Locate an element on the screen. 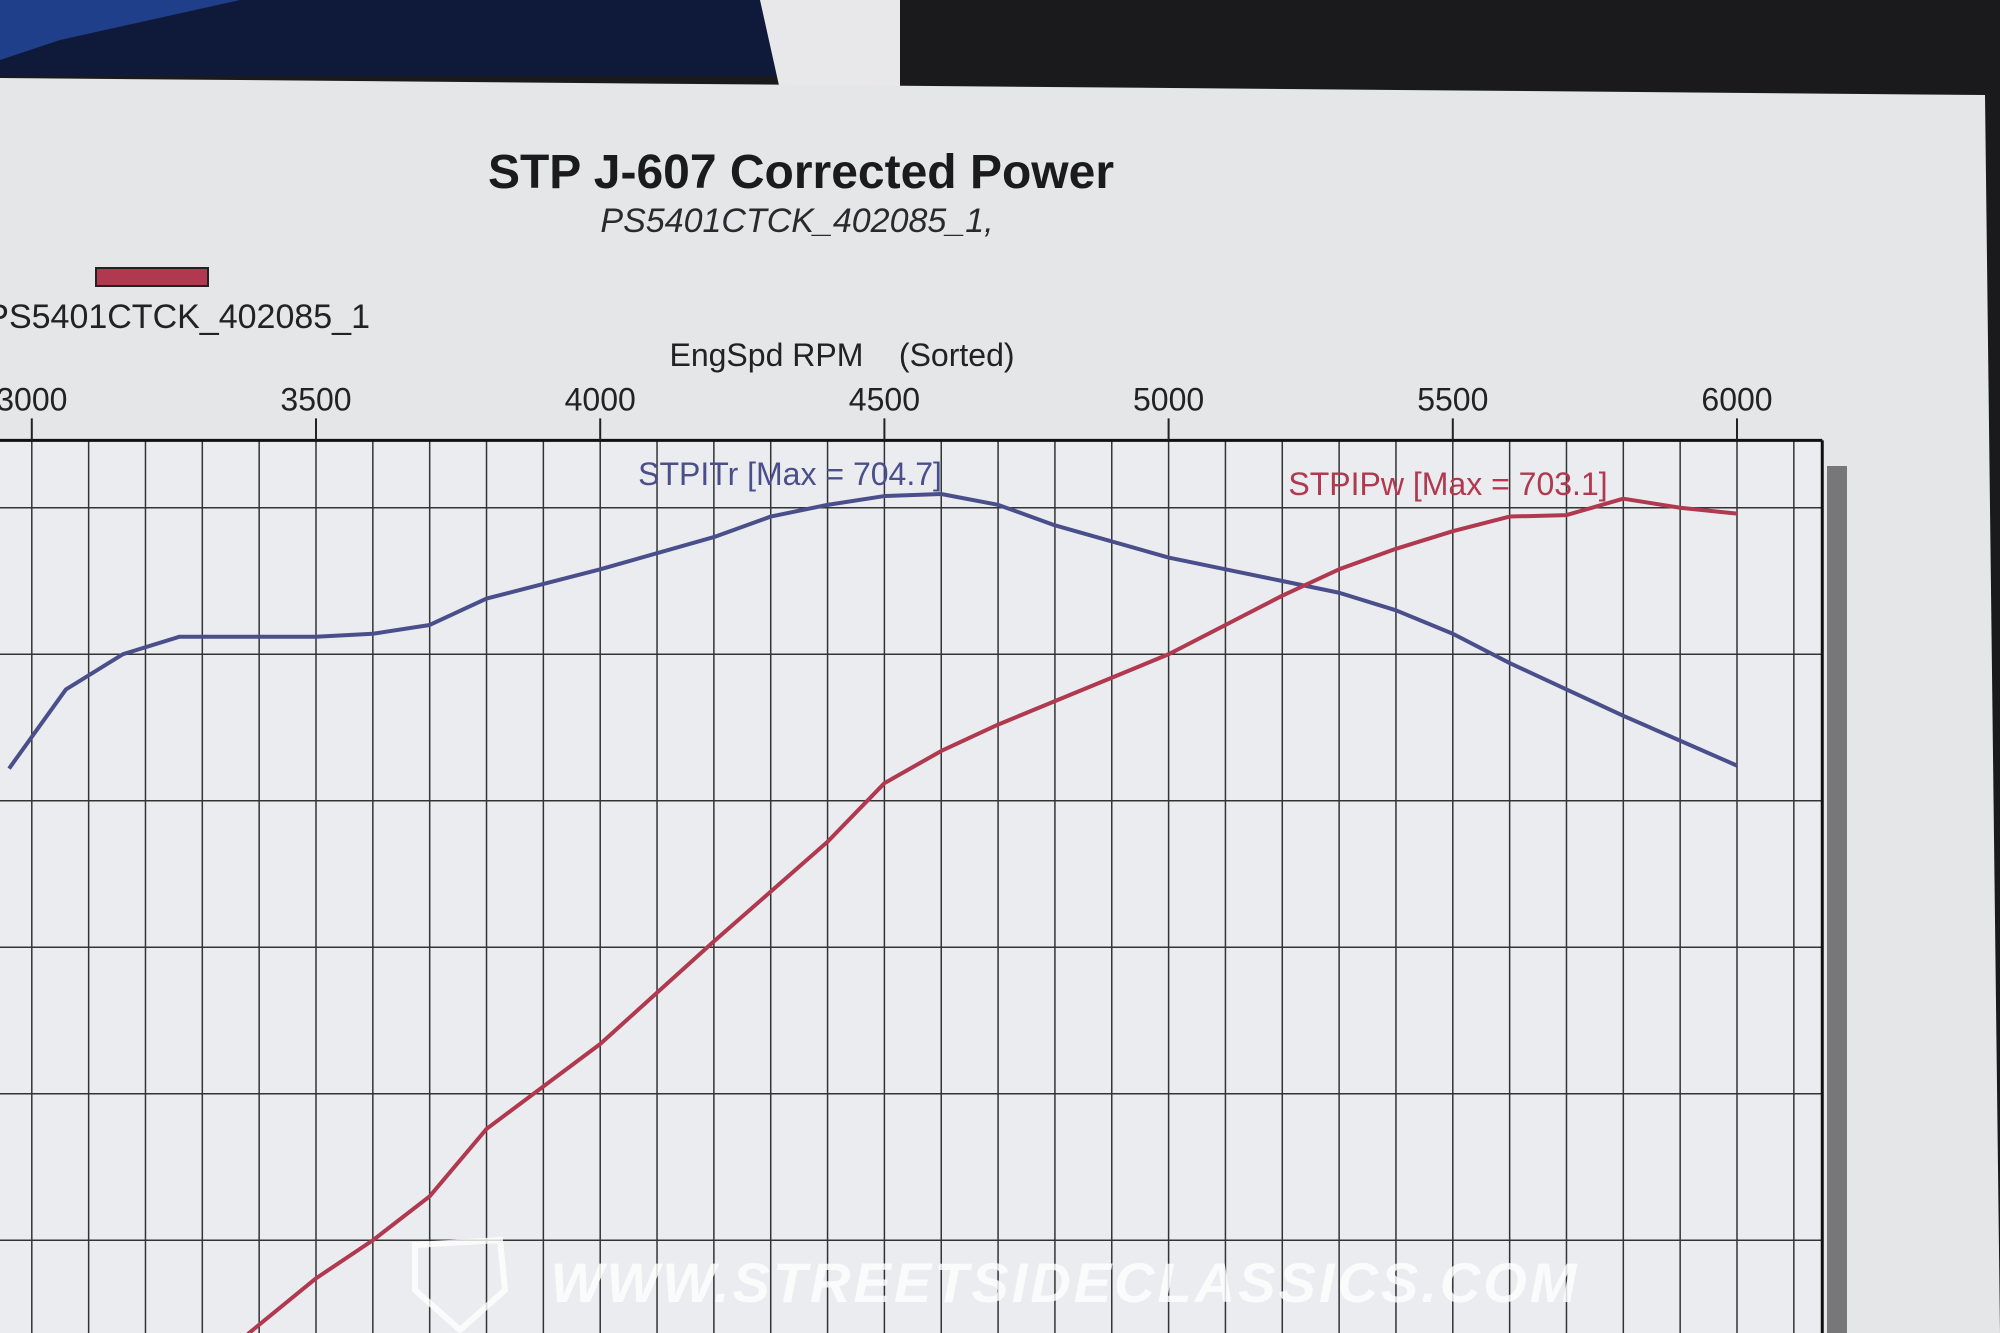  background-blue-sheet is located at coordinates (120, 30).